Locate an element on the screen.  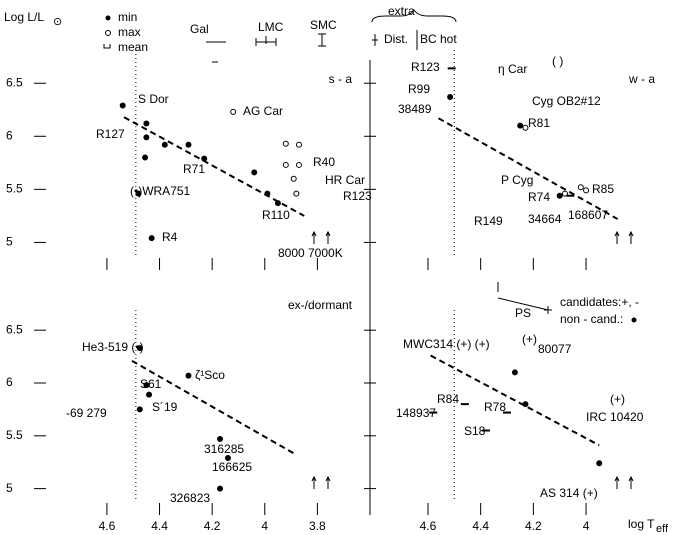
x-axis-label: log T is located at coordinates (641, 524).